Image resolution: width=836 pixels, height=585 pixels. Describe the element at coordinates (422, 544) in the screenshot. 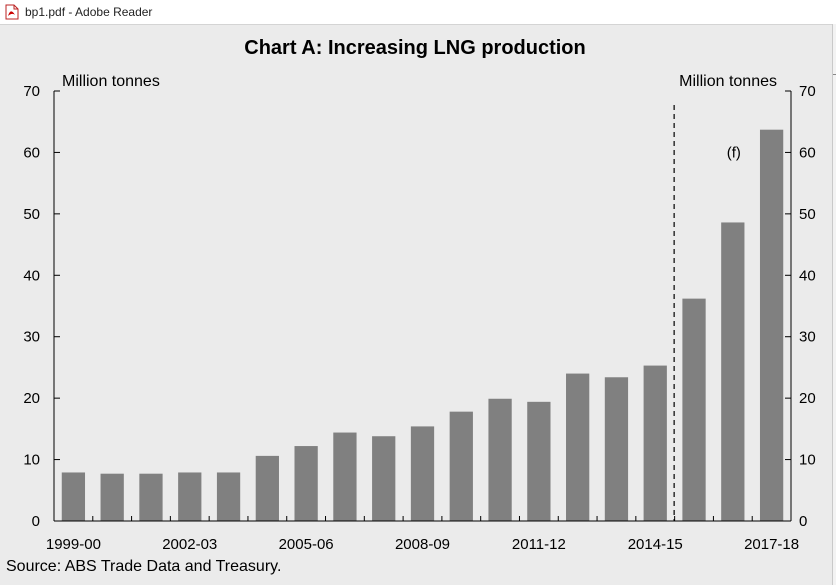

I see `x-tick-label: 2008-09` at that location.